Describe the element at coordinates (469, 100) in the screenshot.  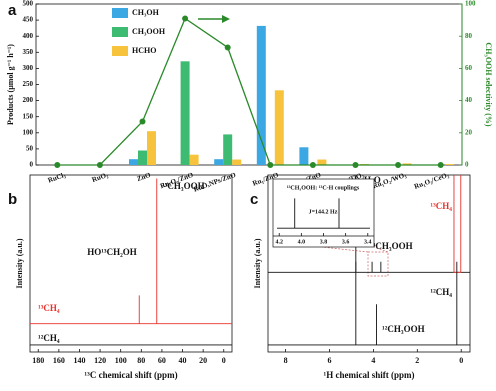
I see `y2-tick-label: 40` at that location.